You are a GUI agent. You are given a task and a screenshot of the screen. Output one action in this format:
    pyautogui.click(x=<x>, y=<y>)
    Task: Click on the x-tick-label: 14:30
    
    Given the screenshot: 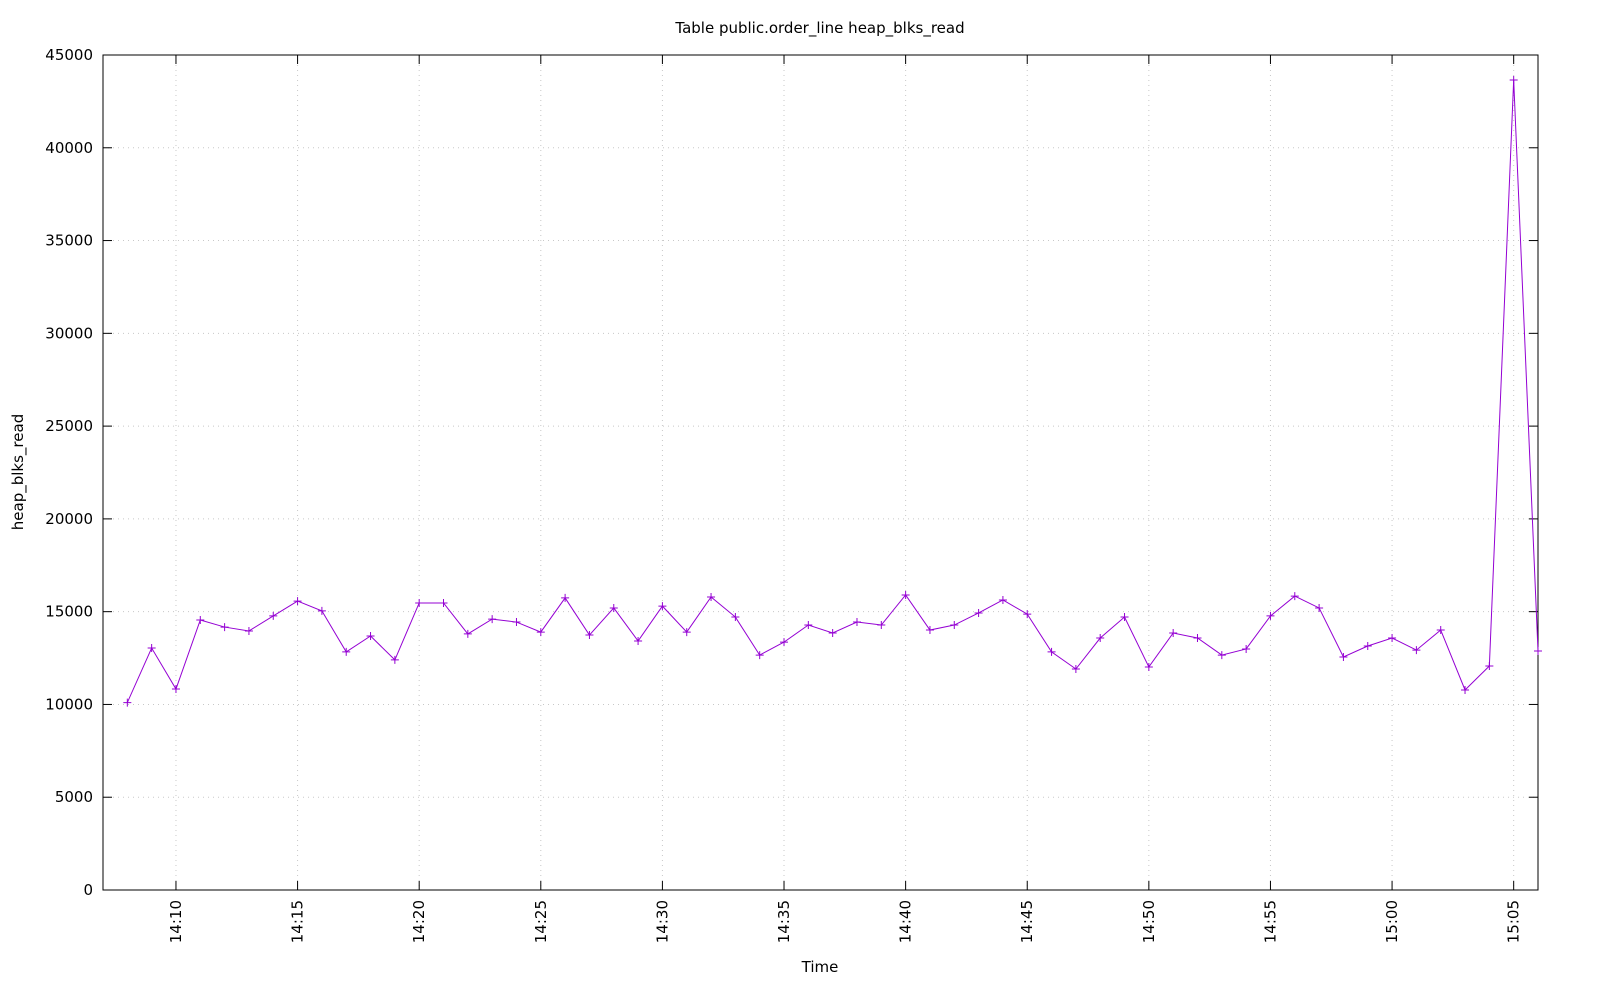 What is the action you would take?
    pyautogui.click(x=662, y=921)
    